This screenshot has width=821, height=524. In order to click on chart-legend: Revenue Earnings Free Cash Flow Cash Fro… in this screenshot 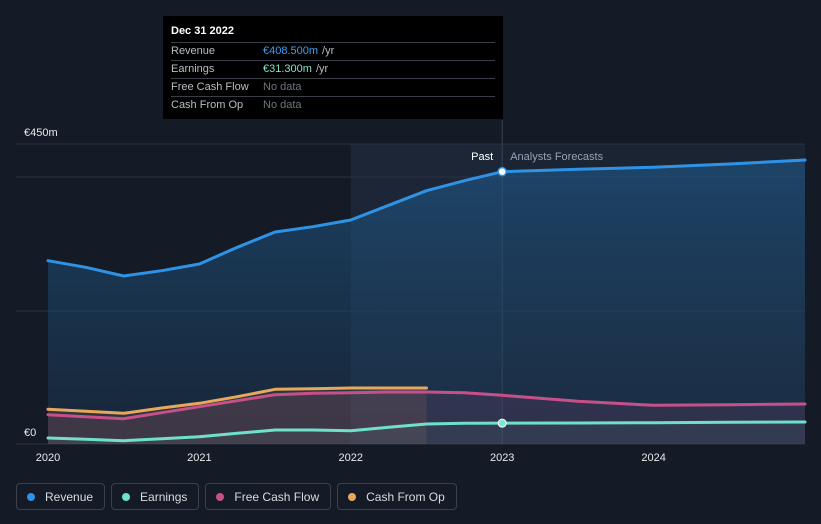, I will do `click(236, 496)`.